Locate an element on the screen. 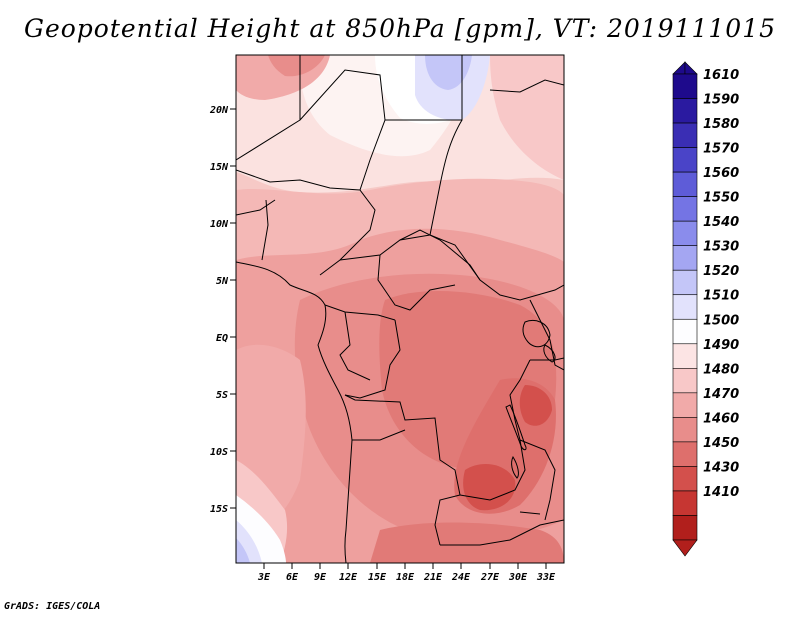 This screenshot has height=618, width=800. colorbar-label: 1540 is located at coordinates (721, 222).